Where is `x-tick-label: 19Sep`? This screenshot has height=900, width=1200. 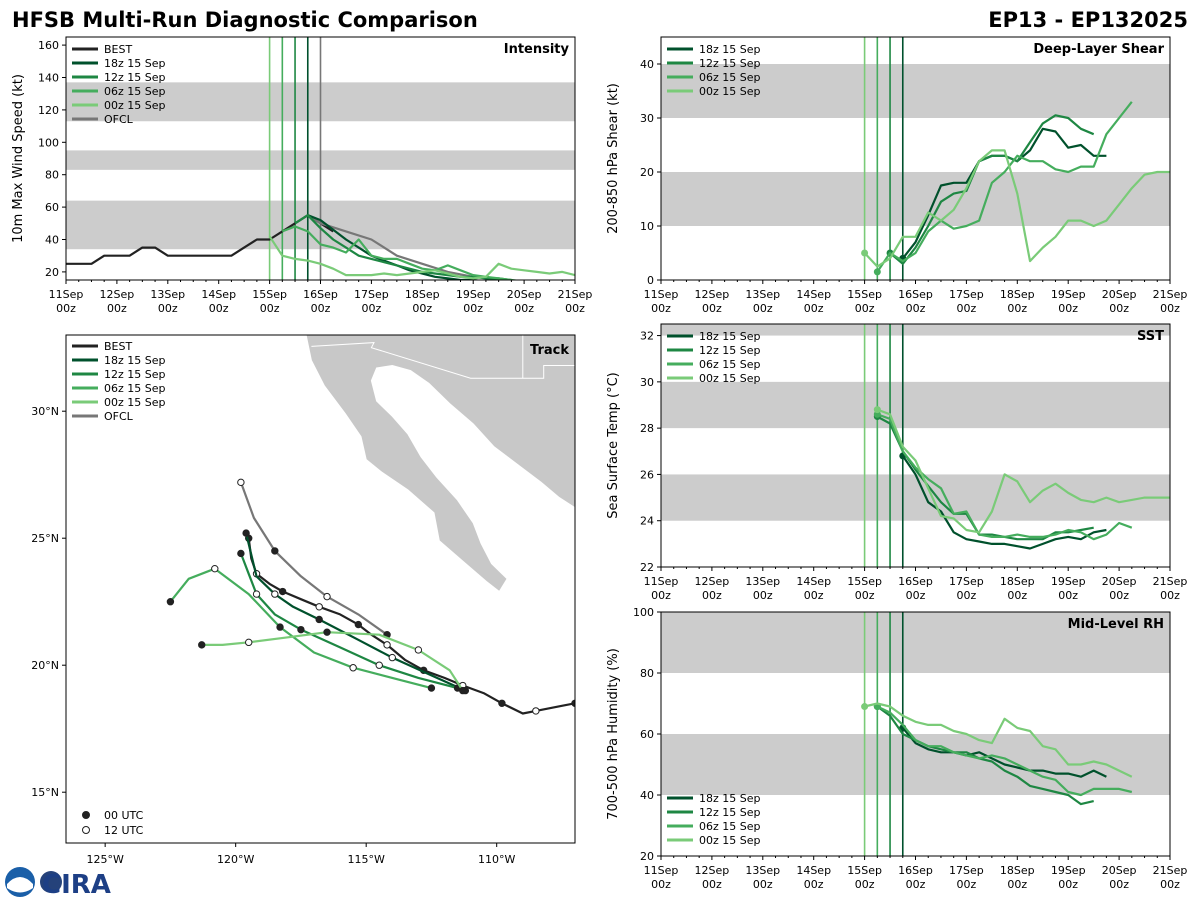 x-tick-label: 19Sep is located at coordinates (1068, 870).